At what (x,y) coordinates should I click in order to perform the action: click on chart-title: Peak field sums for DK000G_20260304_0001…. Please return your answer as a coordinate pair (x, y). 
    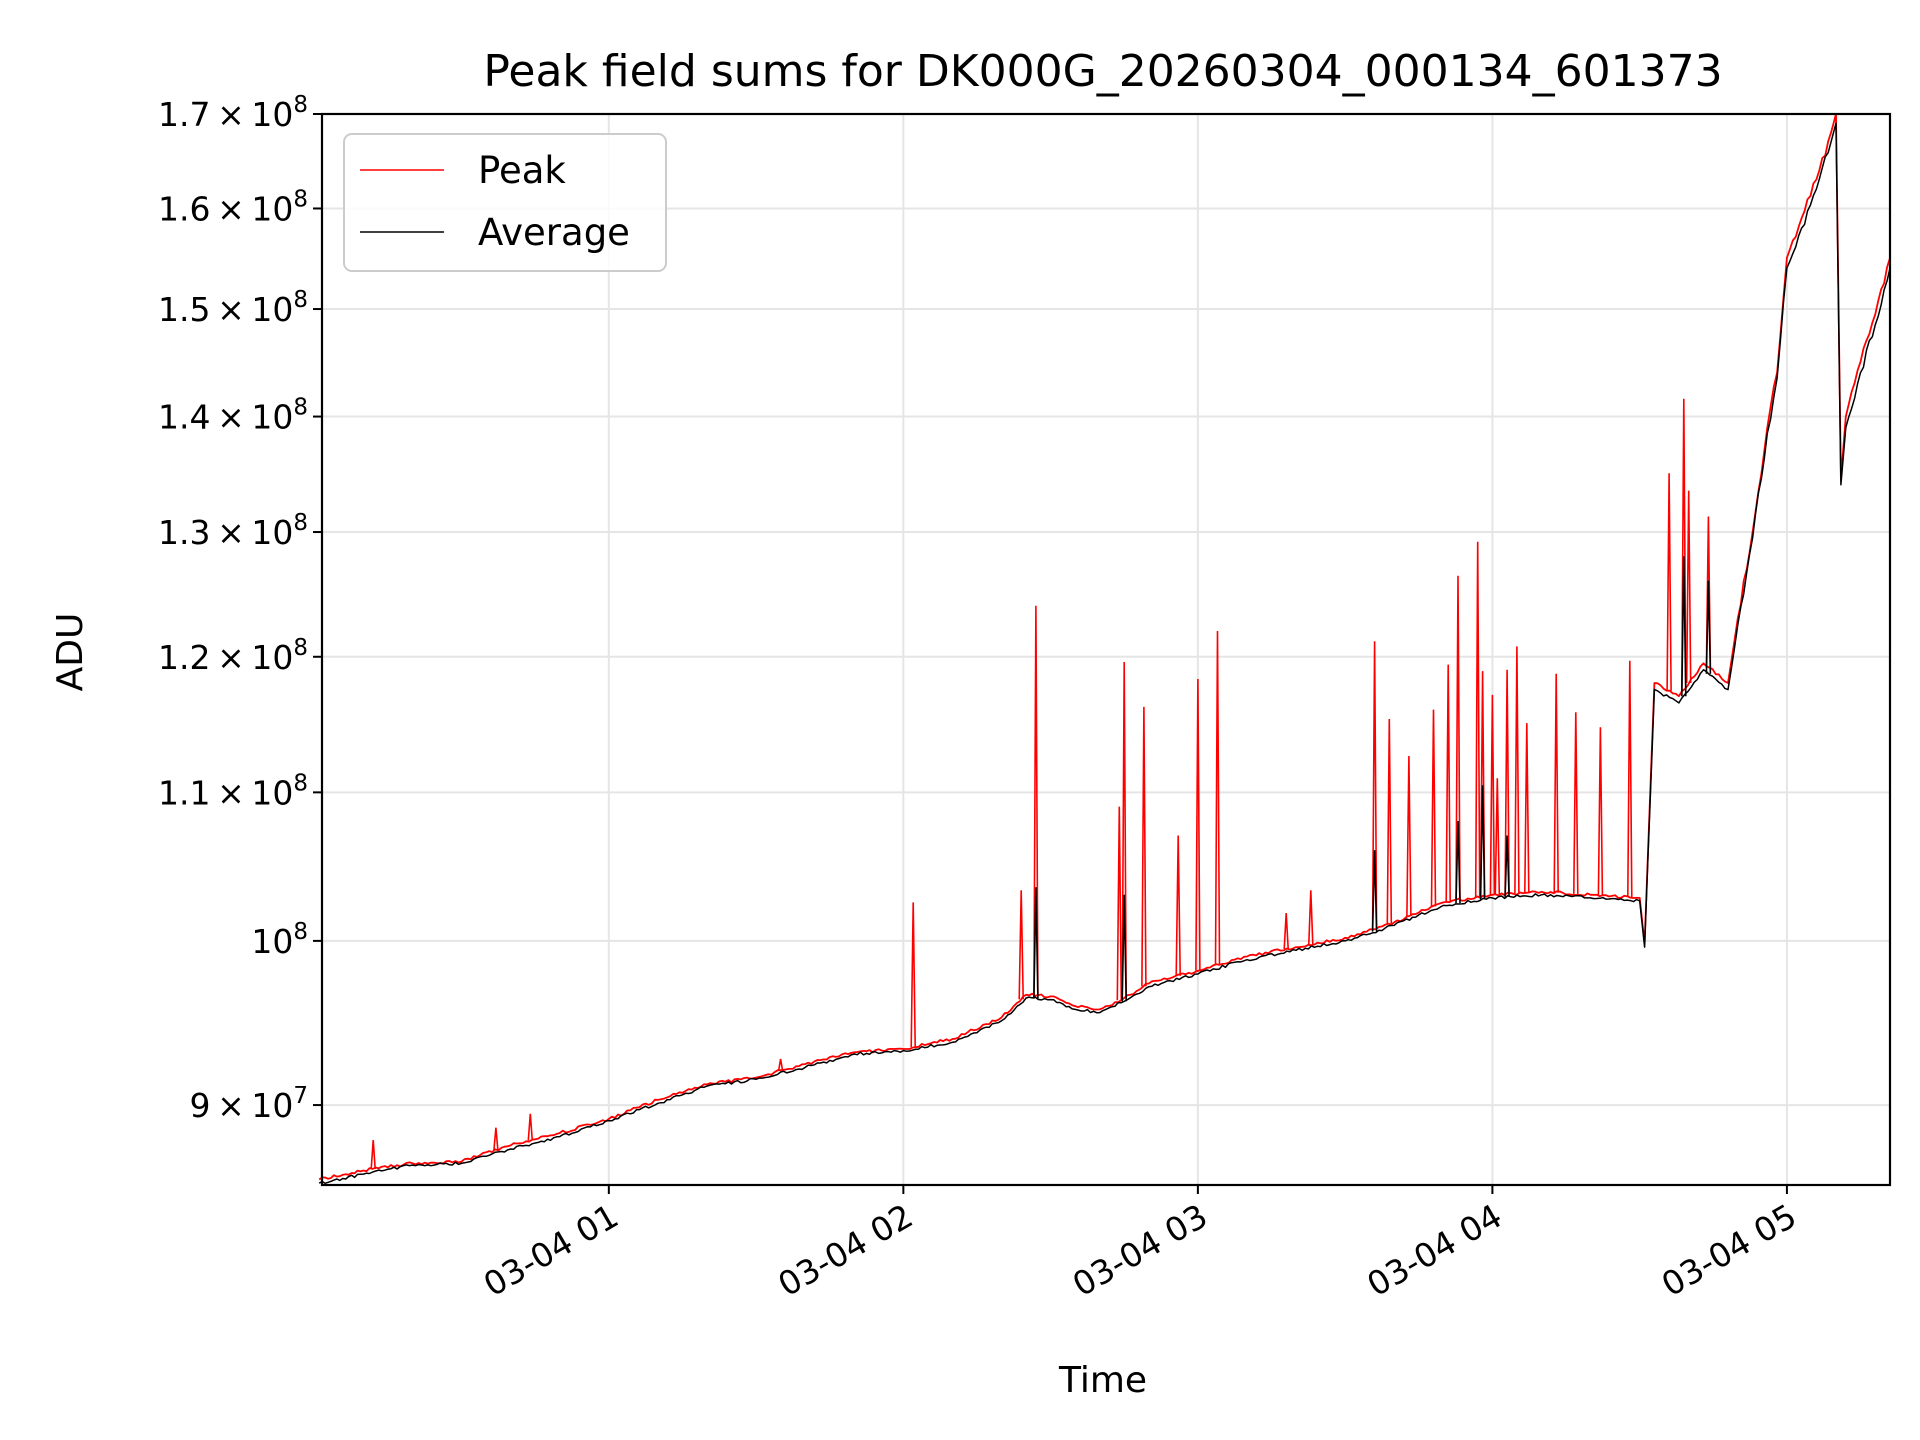
    Looking at the image, I should click on (1102, 71).